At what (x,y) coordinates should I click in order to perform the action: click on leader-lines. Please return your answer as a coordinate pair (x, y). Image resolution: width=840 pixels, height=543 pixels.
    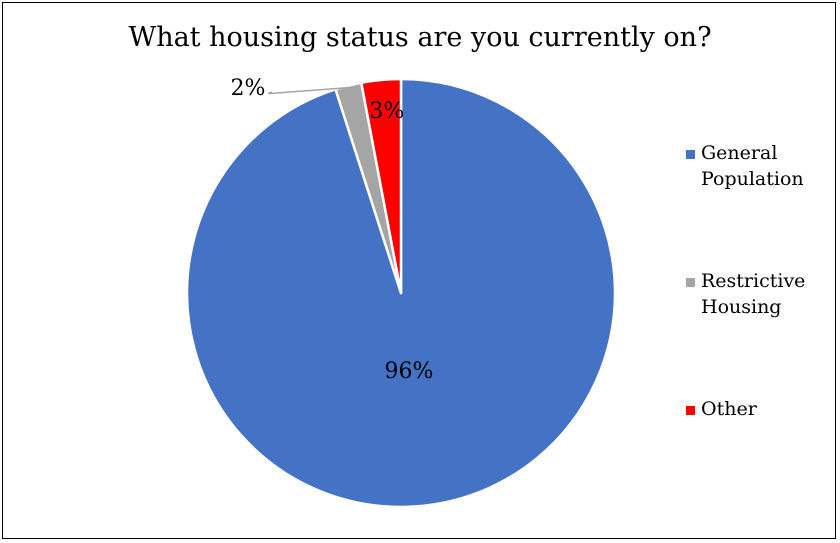
    Looking at the image, I should click on (308, 90).